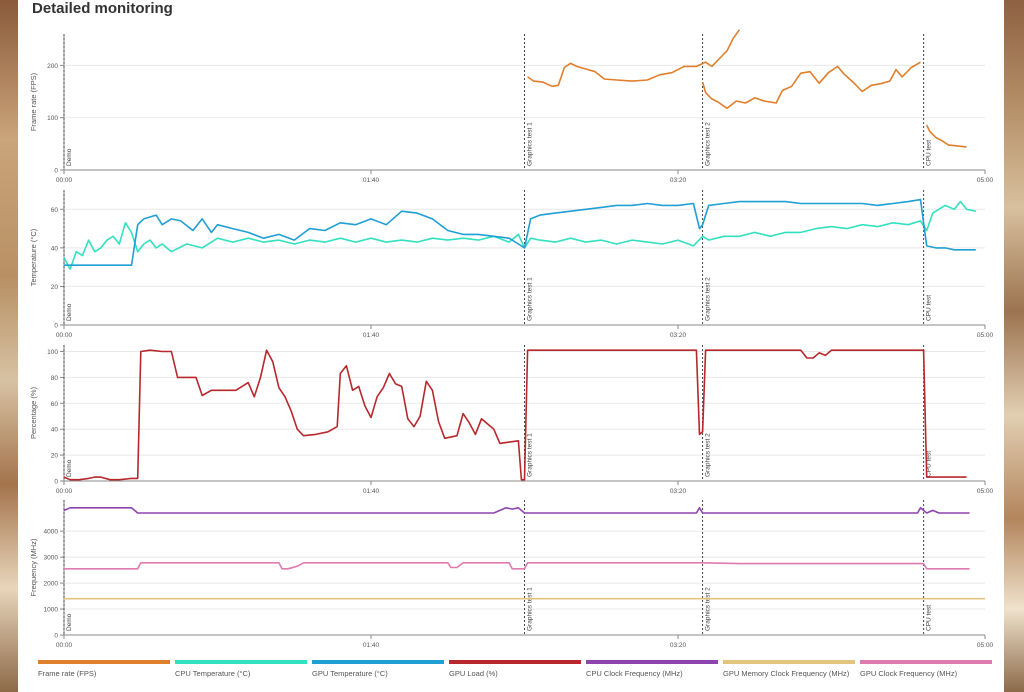  Describe the element at coordinates (51, 532) in the screenshot. I see `y-tick-label: 4000` at that location.